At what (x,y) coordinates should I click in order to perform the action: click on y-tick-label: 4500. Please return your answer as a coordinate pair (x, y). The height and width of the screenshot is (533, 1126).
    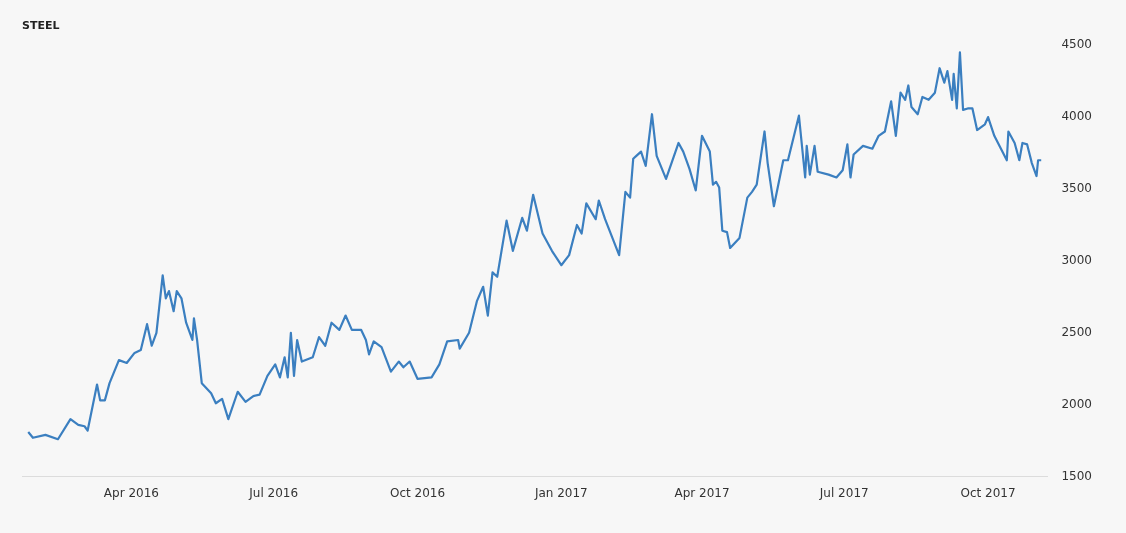
    Looking at the image, I should click on (1077, 44).